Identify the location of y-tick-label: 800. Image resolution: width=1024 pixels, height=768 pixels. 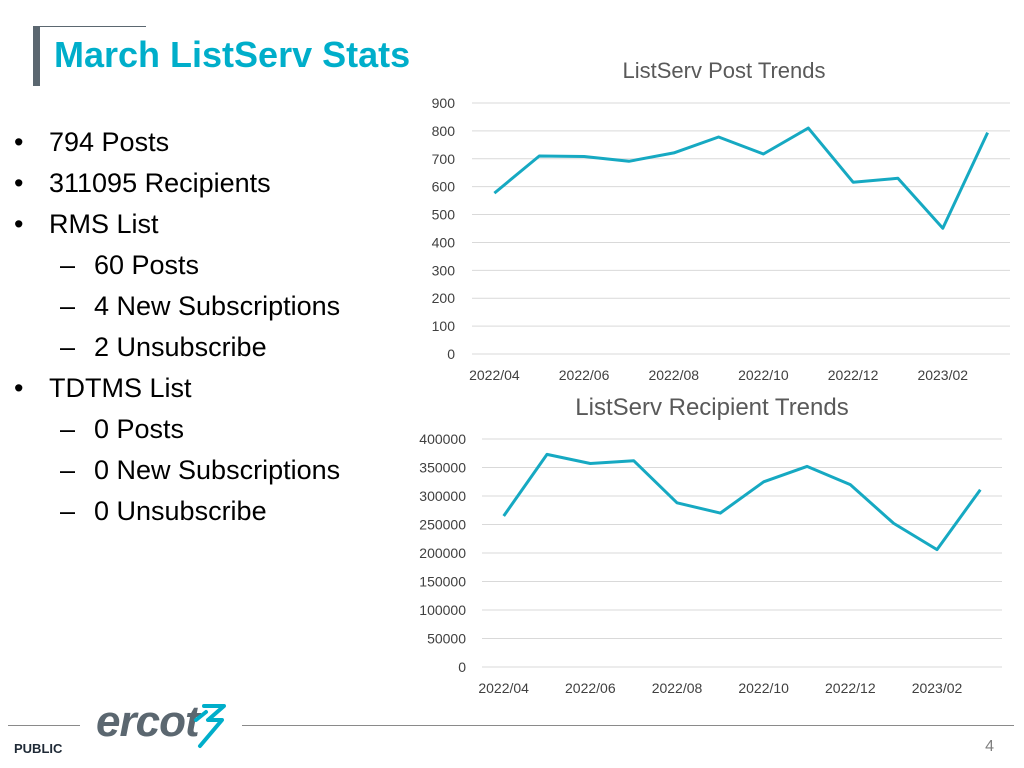
(444, 131).